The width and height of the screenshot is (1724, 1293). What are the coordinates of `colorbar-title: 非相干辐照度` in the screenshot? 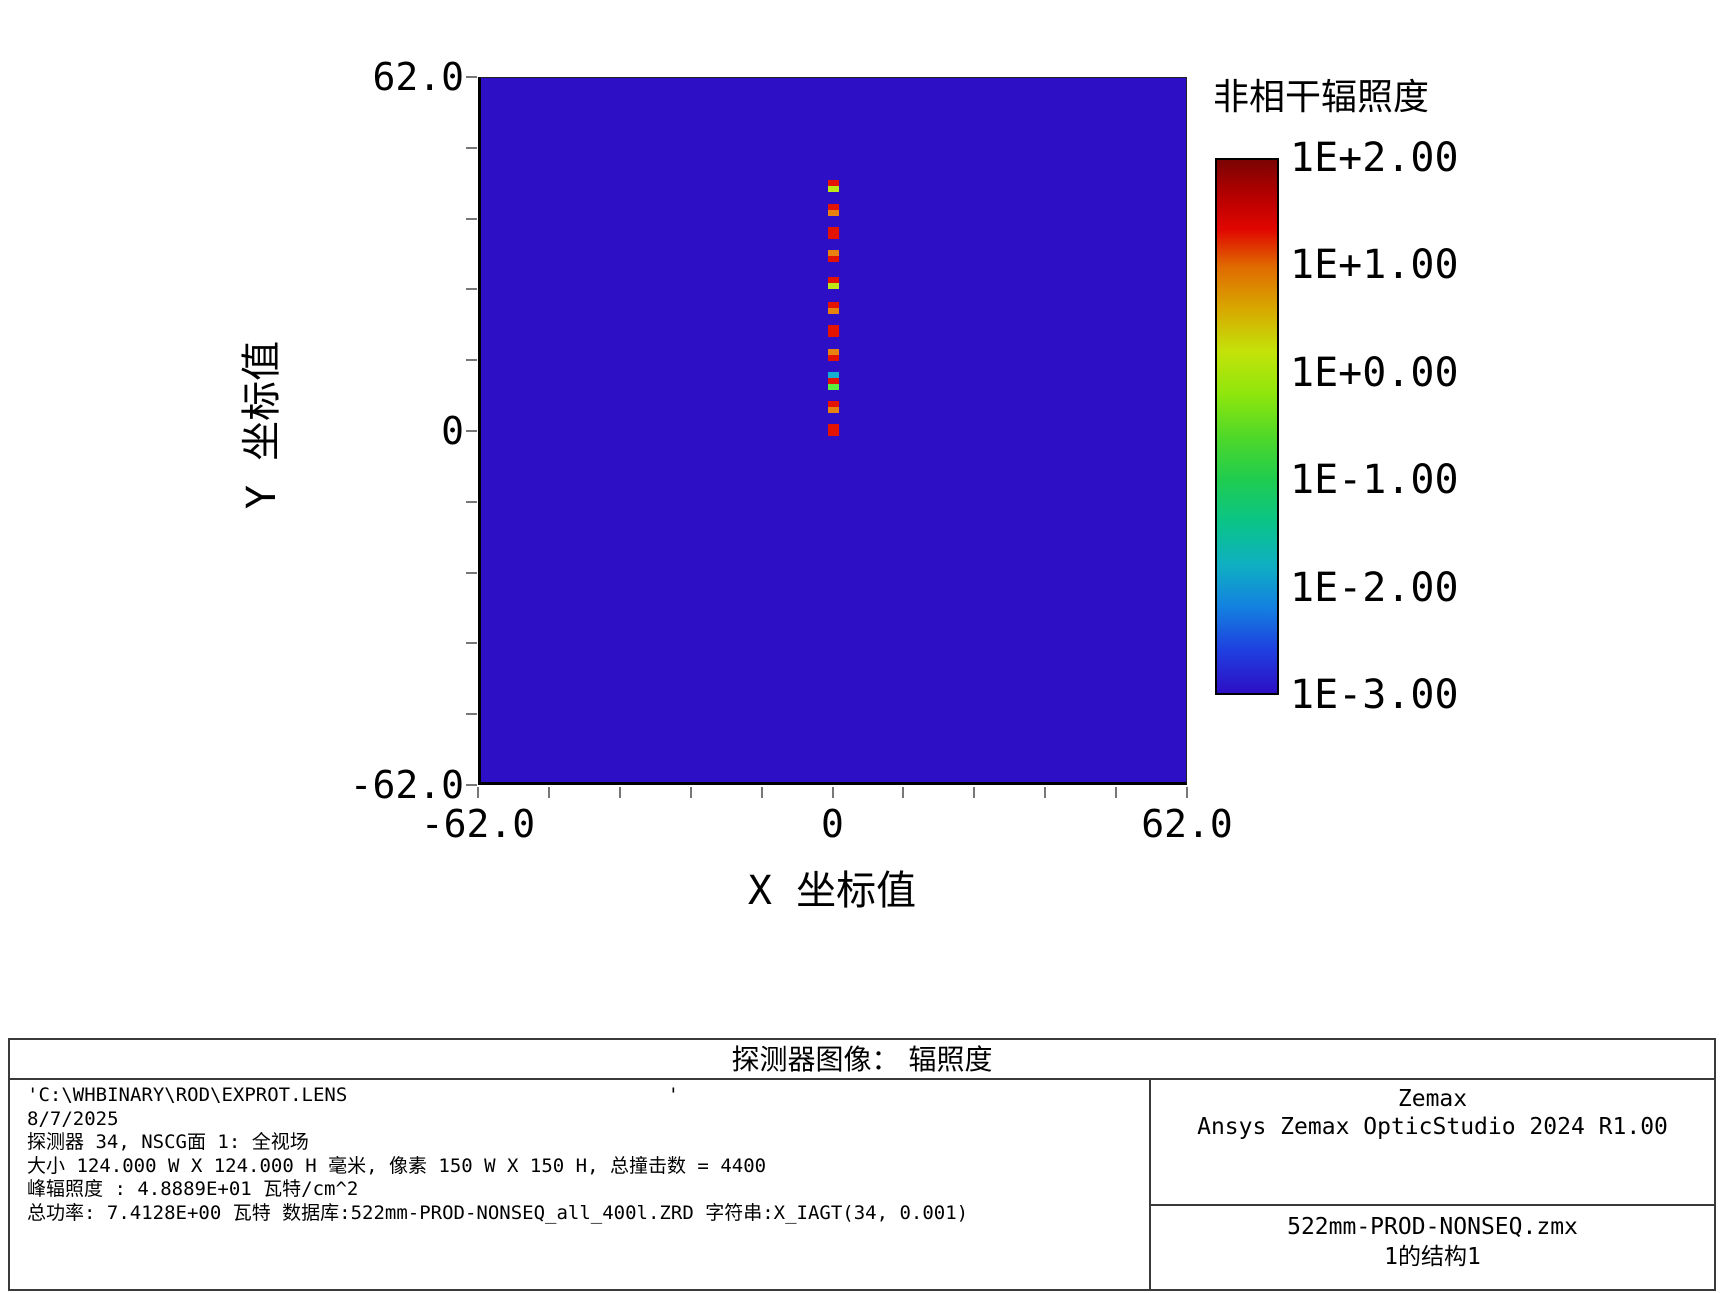 It's located at (1321, 97).